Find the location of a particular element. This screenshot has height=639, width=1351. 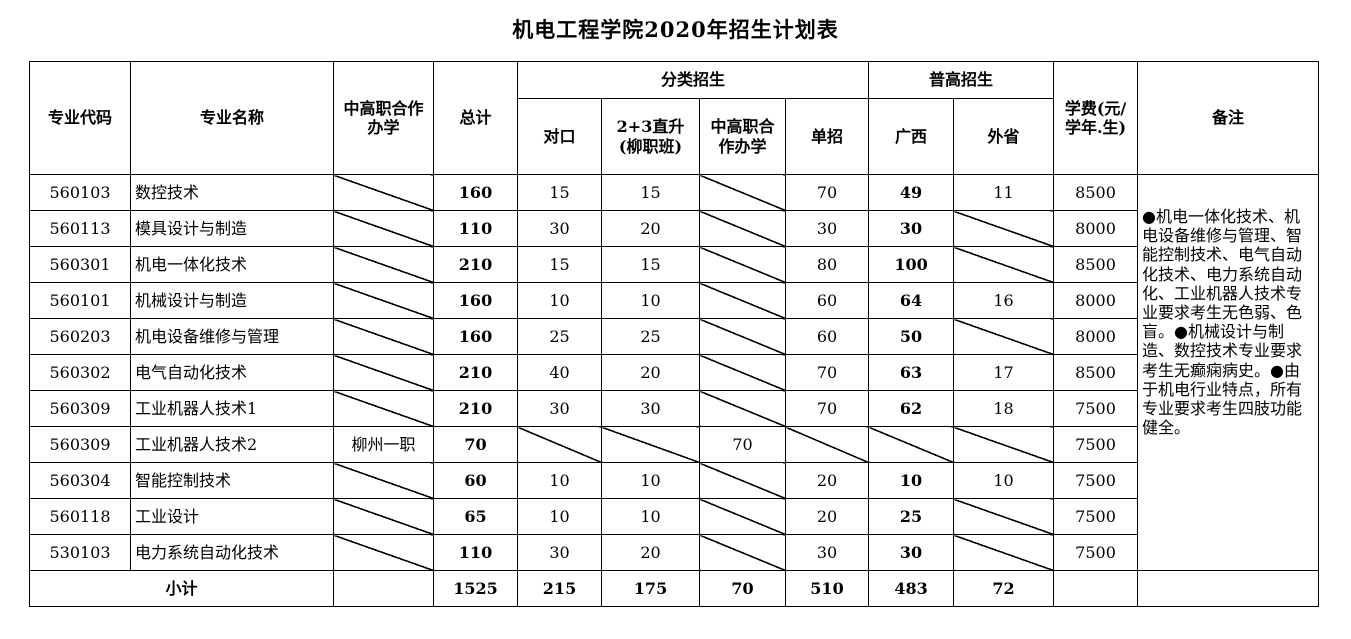

header-code: 专业代码 is located at coordinates (80, 118).